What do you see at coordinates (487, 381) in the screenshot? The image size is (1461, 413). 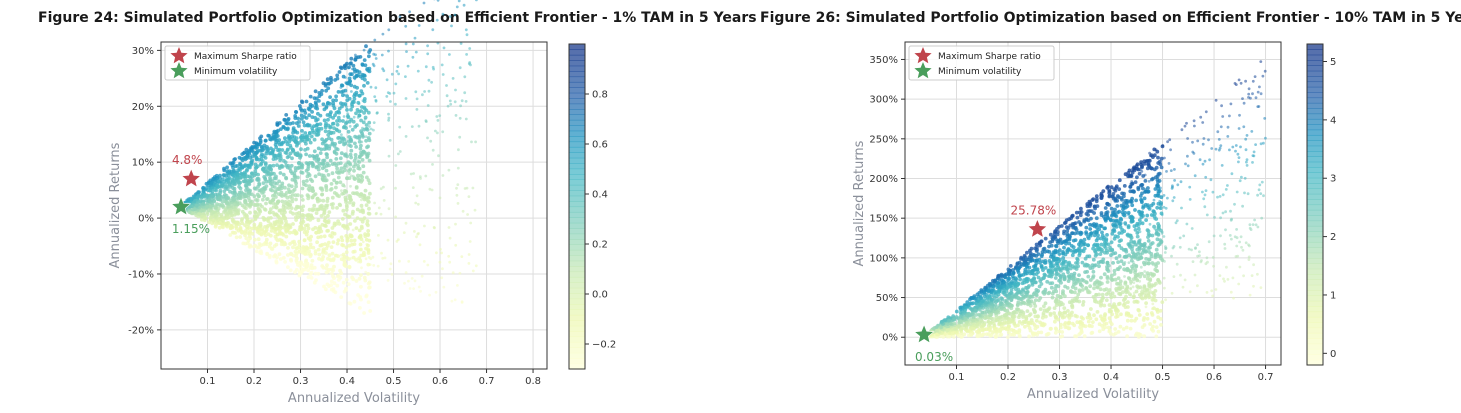 I see `x-tick-label: 0.7` at bounding box center [487, 381].